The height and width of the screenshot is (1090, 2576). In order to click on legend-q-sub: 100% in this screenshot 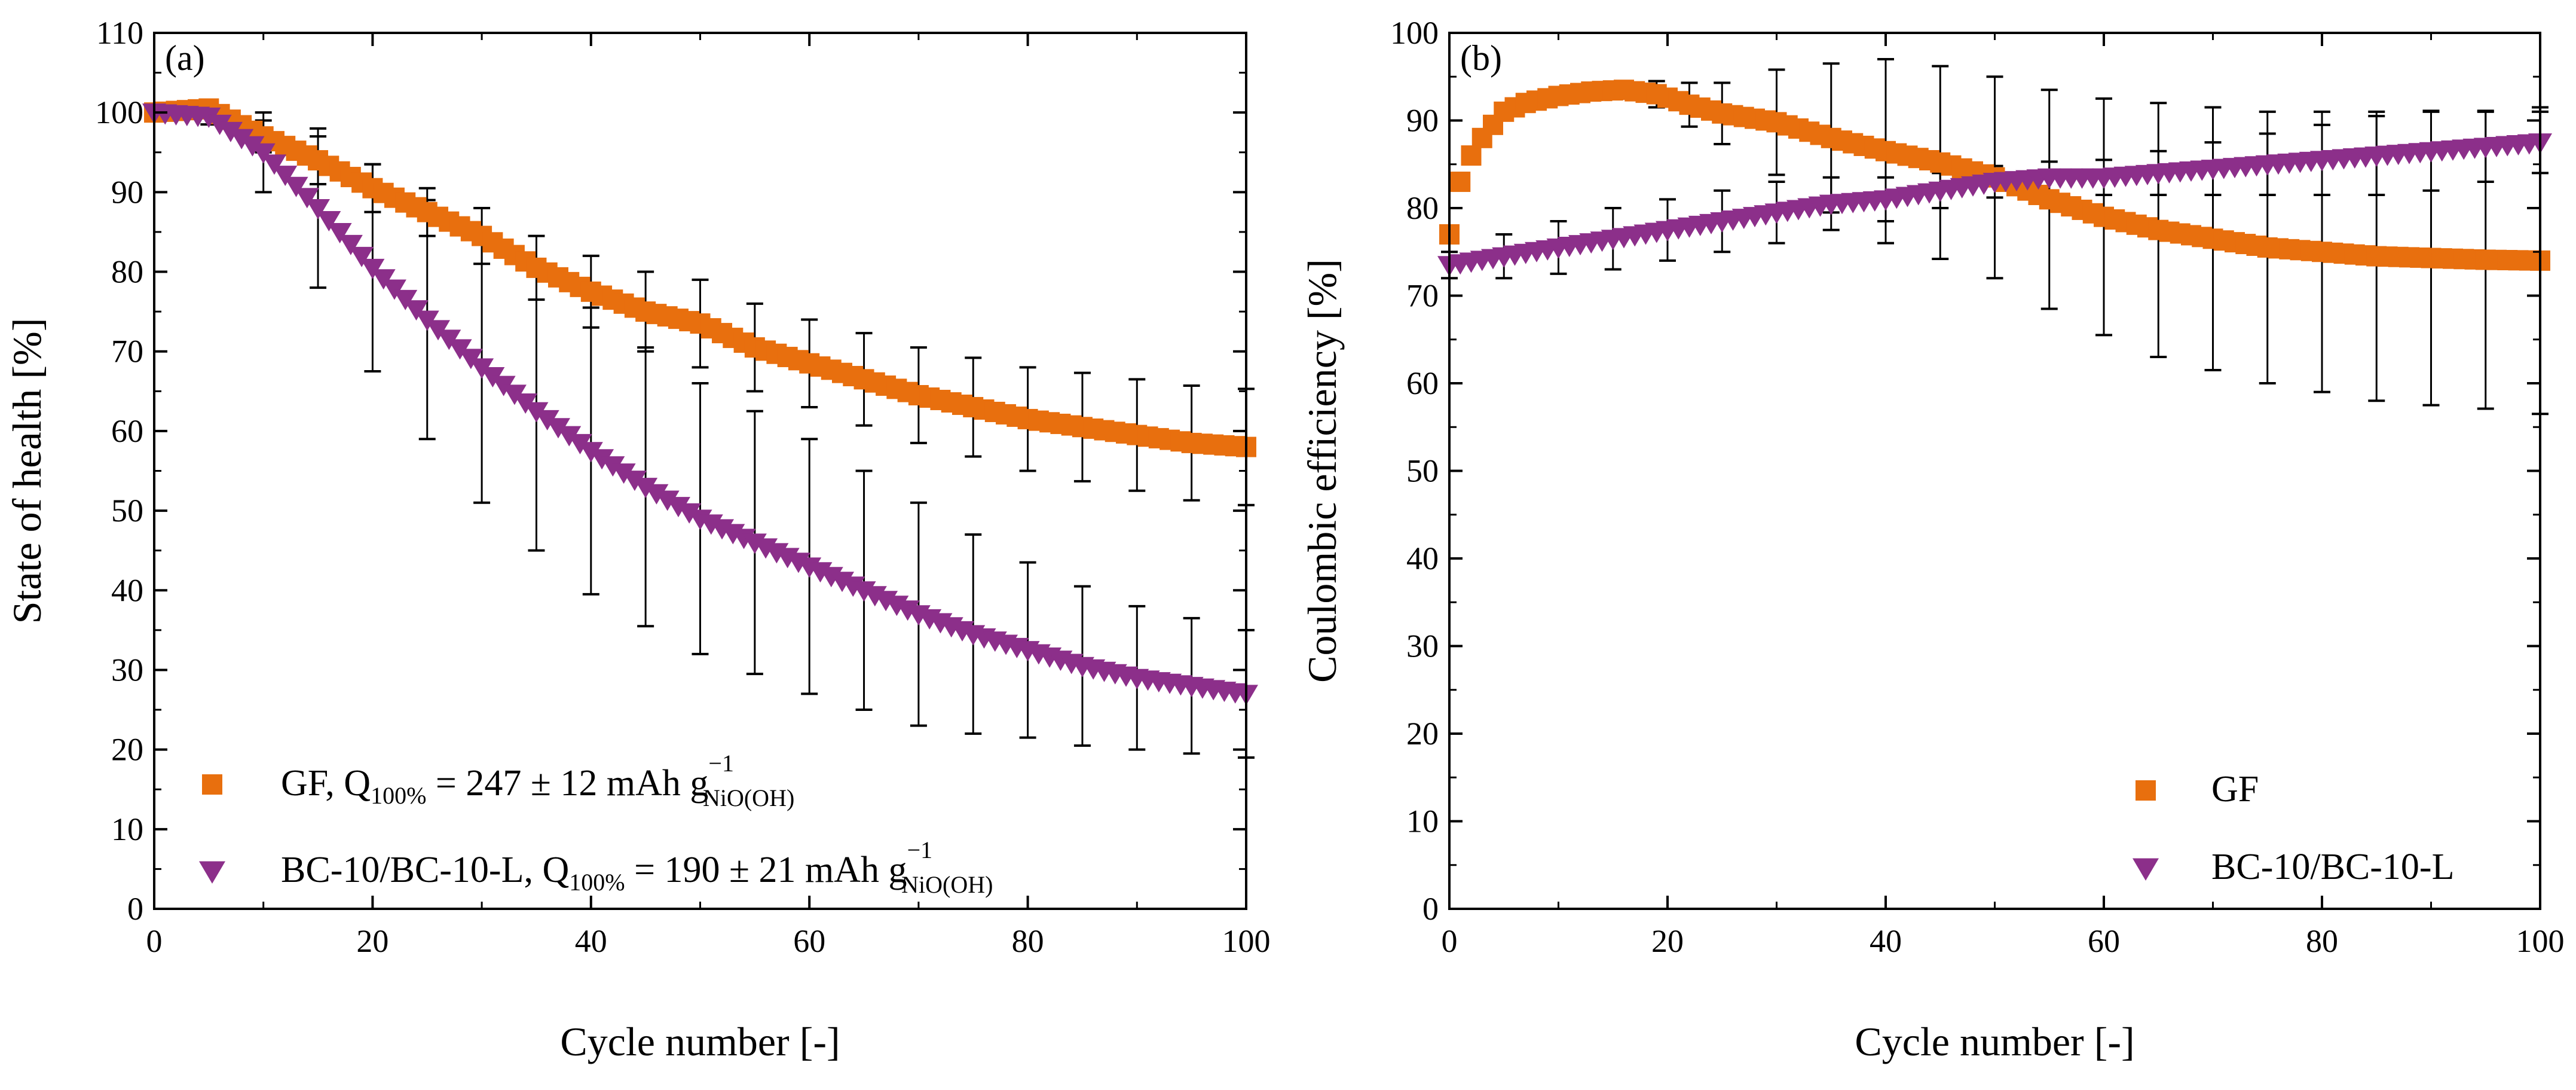, I will do `click(597, 882)`.